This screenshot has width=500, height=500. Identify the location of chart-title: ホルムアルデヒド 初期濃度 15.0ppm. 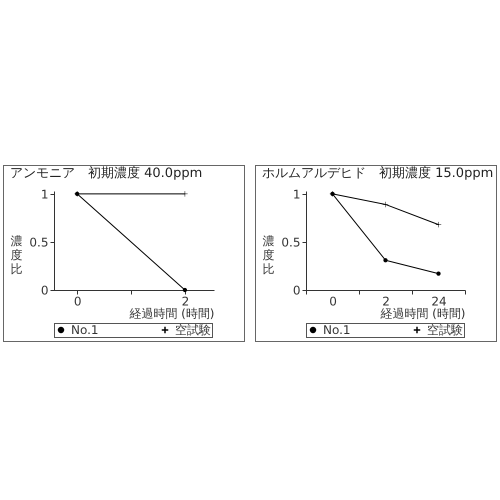
(378, 172).